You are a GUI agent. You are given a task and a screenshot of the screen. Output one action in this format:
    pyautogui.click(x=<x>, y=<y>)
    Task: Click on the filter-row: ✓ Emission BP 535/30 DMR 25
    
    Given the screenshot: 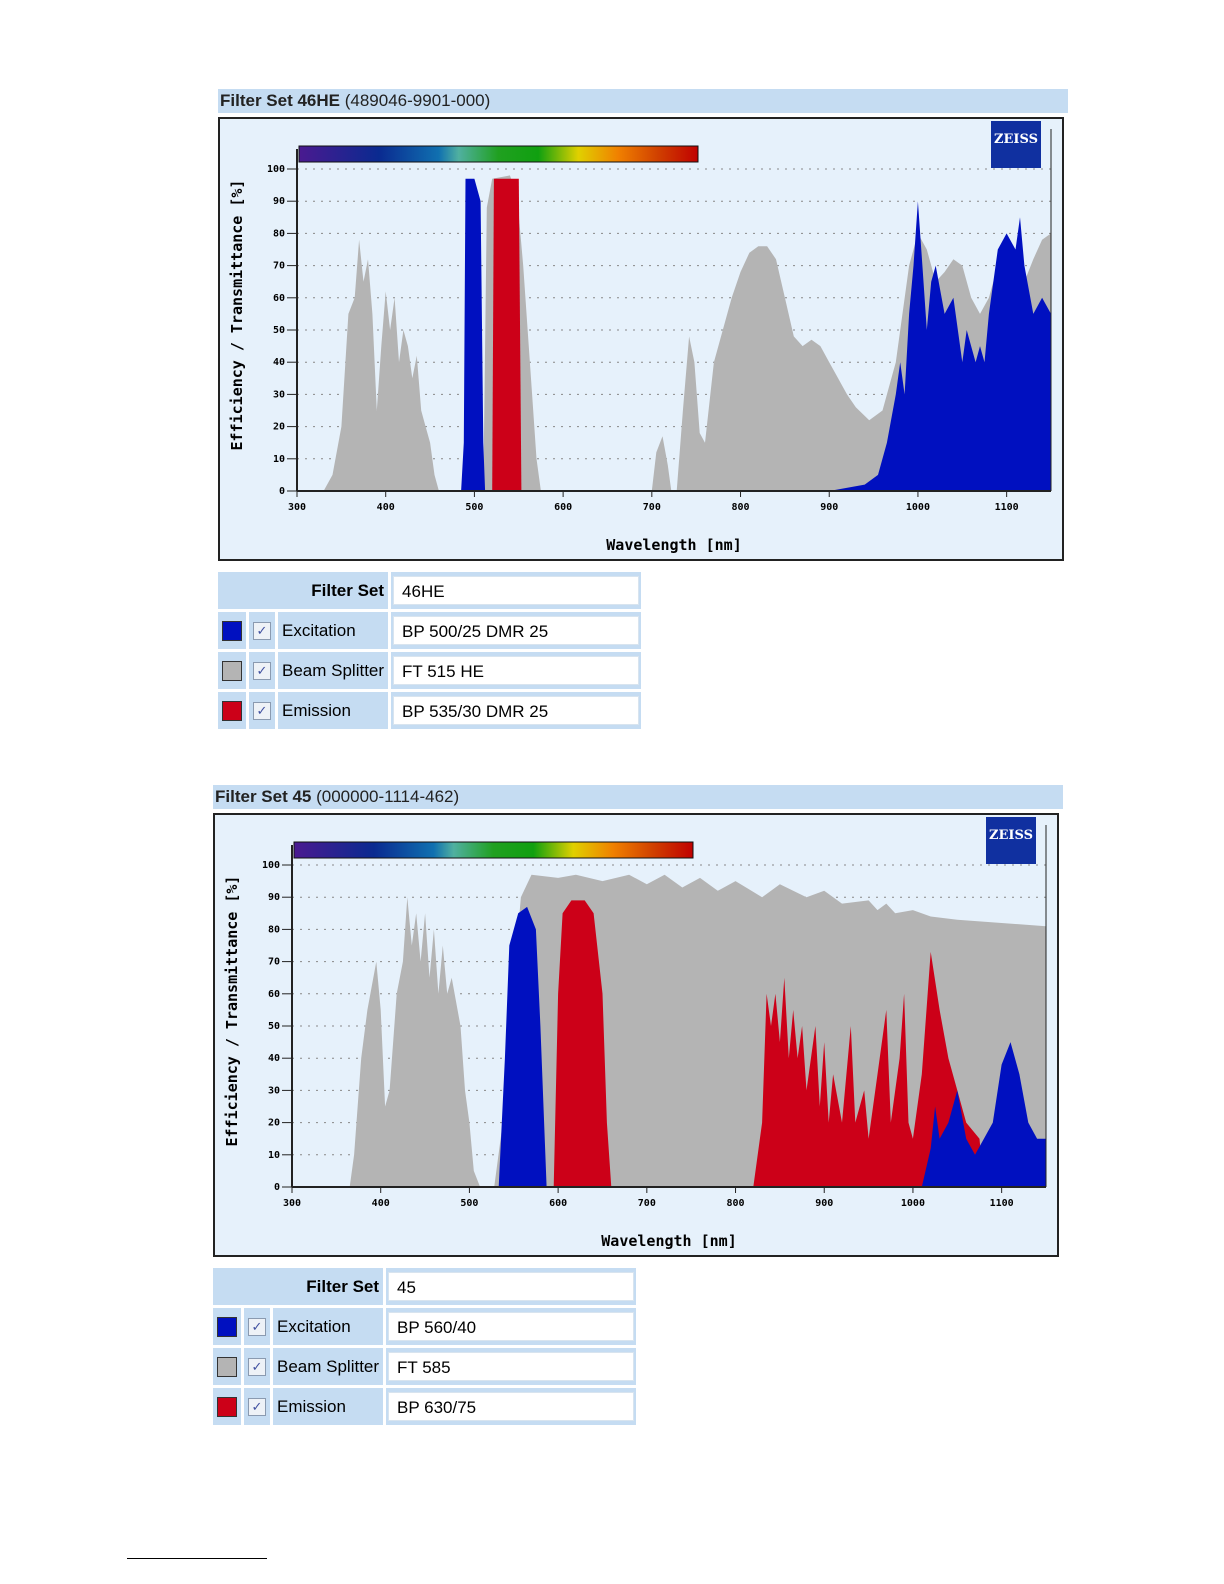 What is the action you would take?
    pyautogui.click(x=430, y=710)
    